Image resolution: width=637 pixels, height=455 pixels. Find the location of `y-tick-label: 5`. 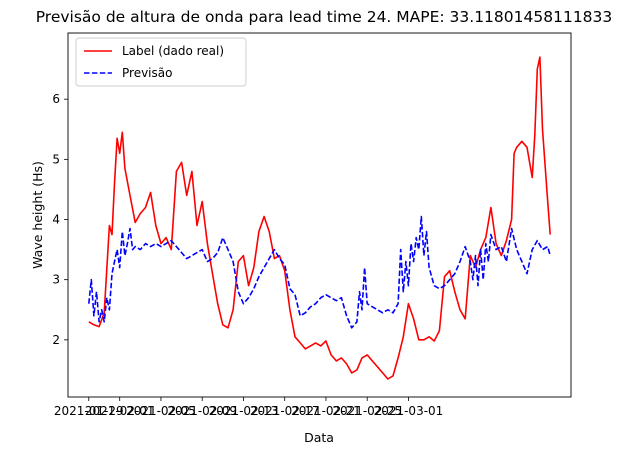

y-tick-label: 5 is located at coordinates (56, 159).